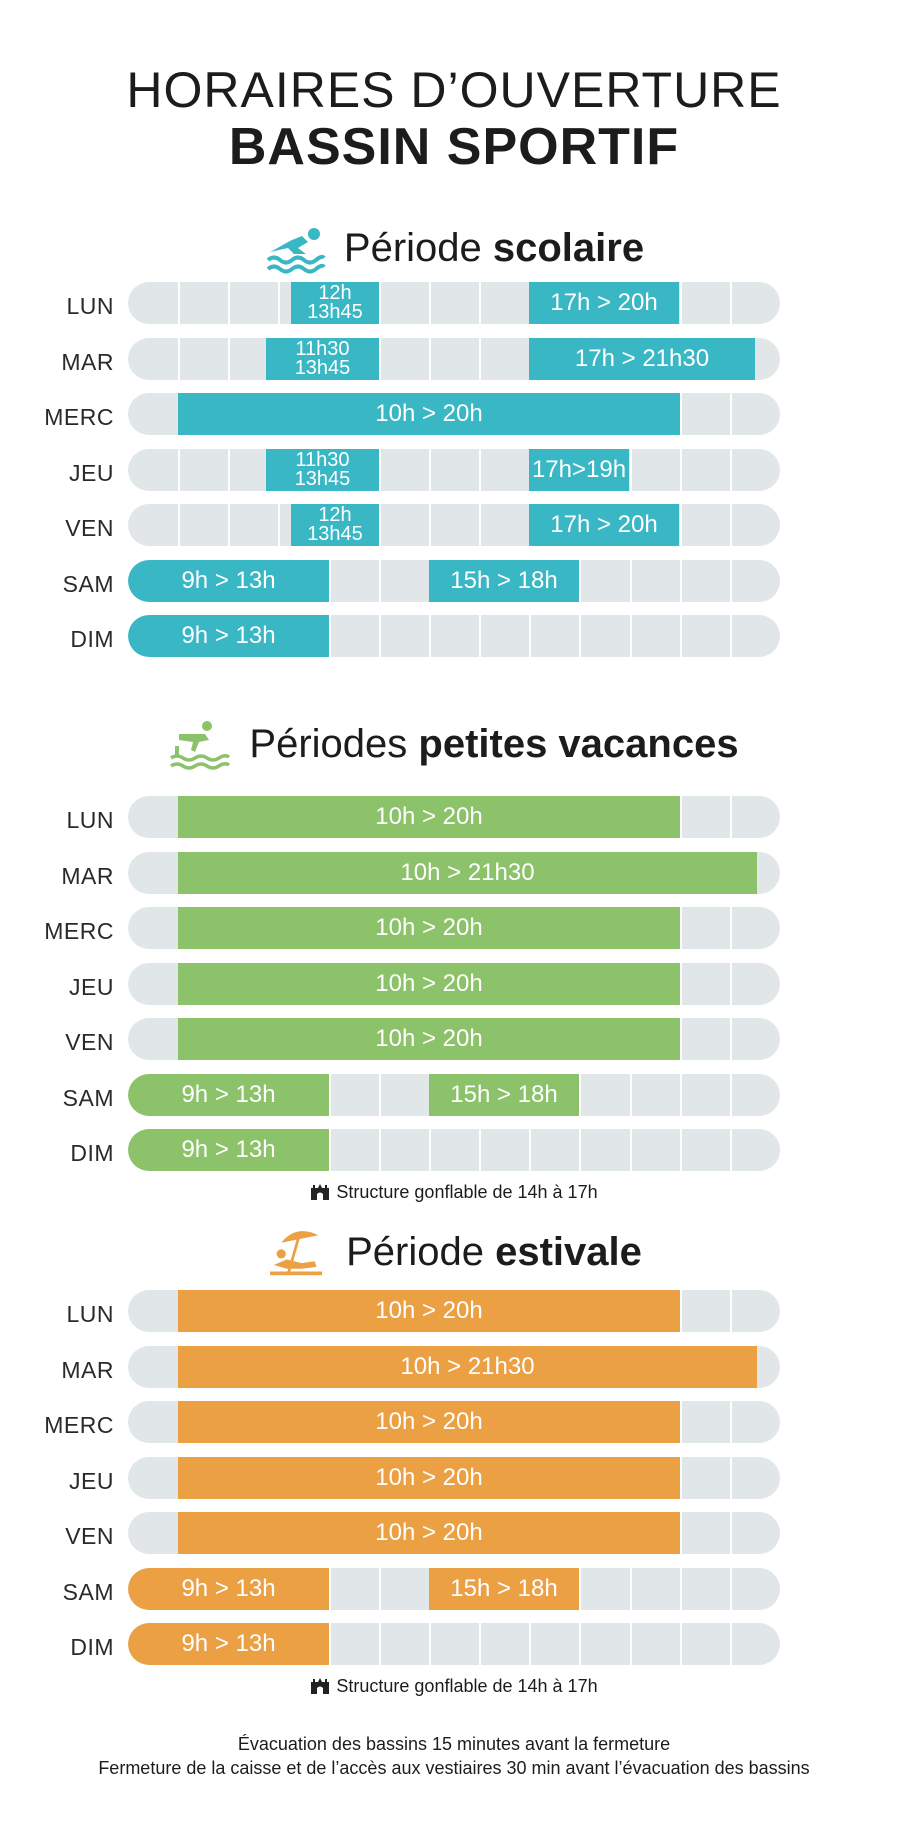  I want to click on open-hours-segment: 12h 13h45, so click(335, 525).